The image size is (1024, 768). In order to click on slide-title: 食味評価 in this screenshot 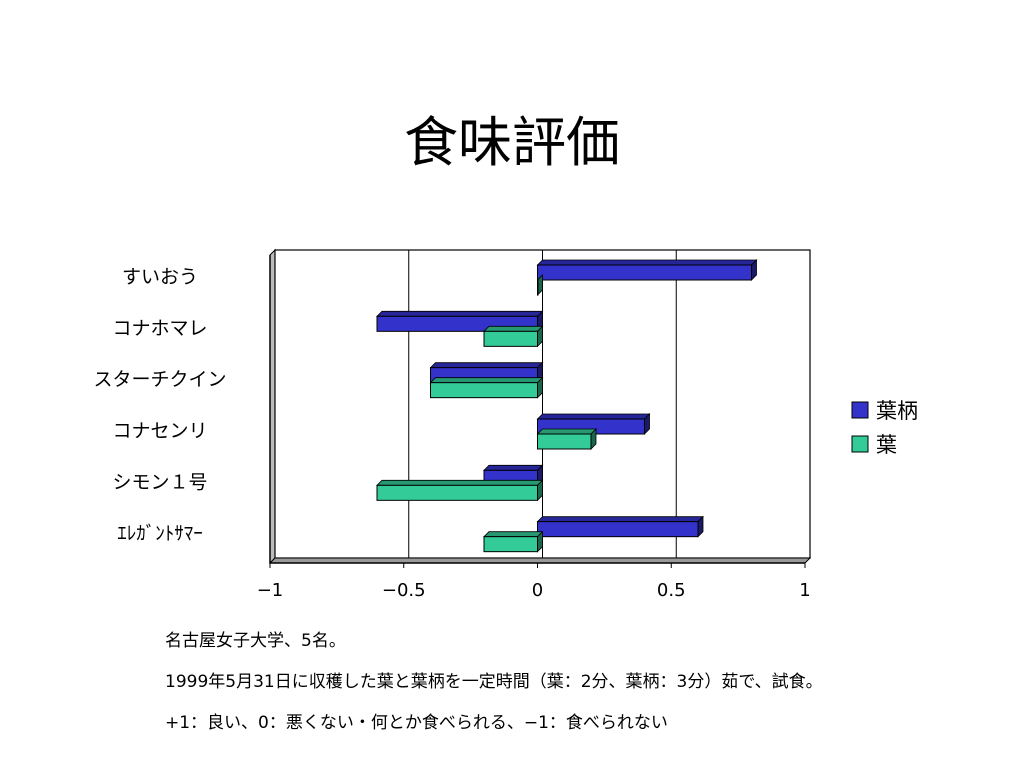, I will do `click(512, 142)`.